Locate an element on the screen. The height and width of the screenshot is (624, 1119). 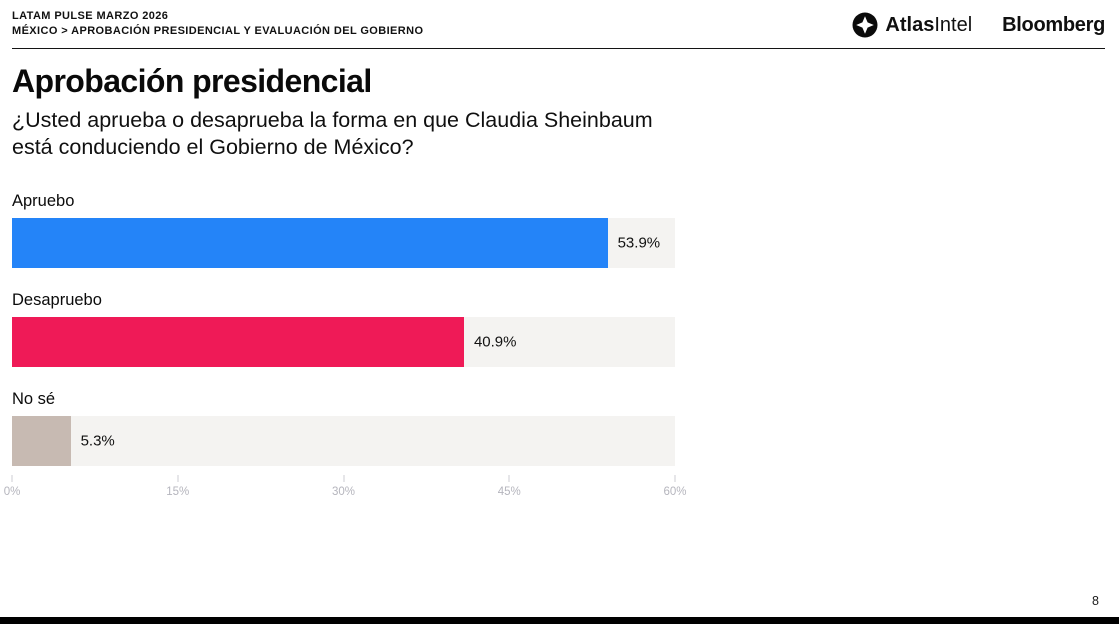
logos: AtlasIntel Bloomberg is located at coordinates (978, 25).